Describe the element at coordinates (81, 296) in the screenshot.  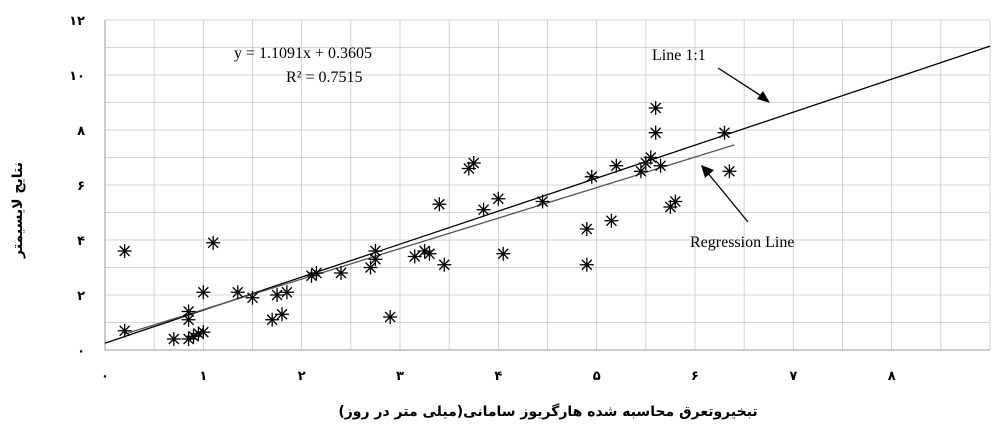
I see `y-tick-label: ۲` at that location.